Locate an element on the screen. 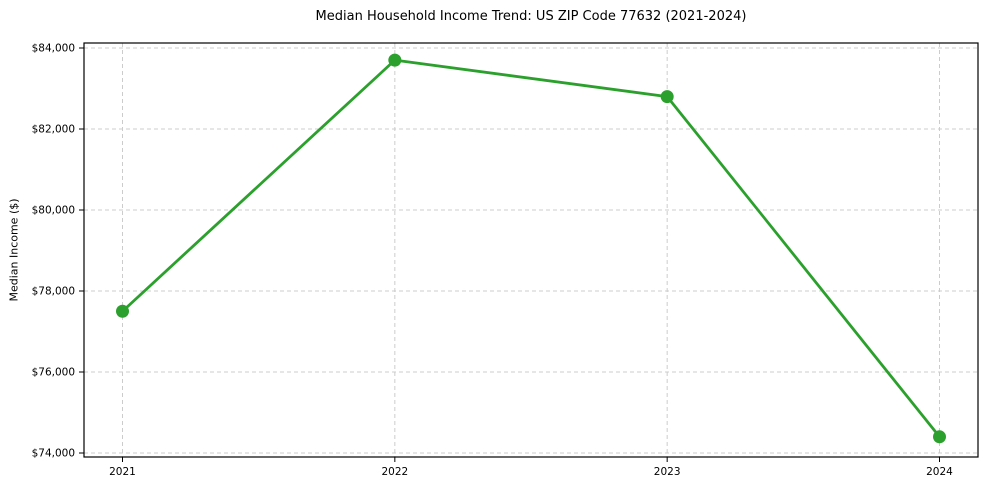 This screenshot has height=490, width=989. x-tick-label: 2022 is located at coordinates (394, 472).